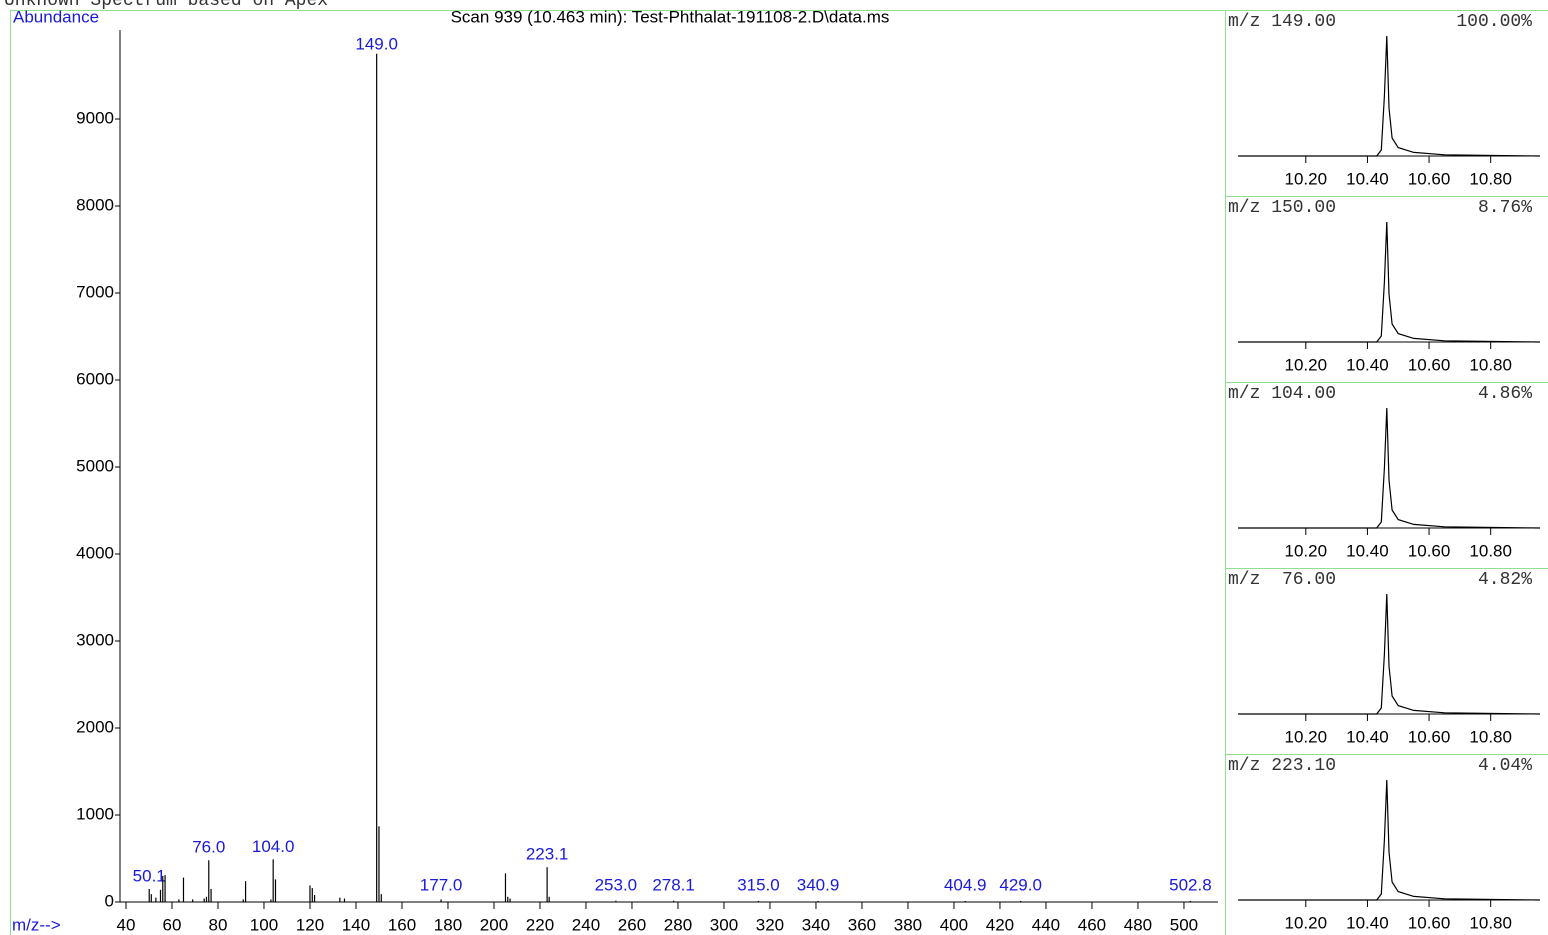 The image size is (1548, 935). Describe the element at coordinates (1494, 22) in the screenshot. I see `panel-percent: 100.00%` at that location.